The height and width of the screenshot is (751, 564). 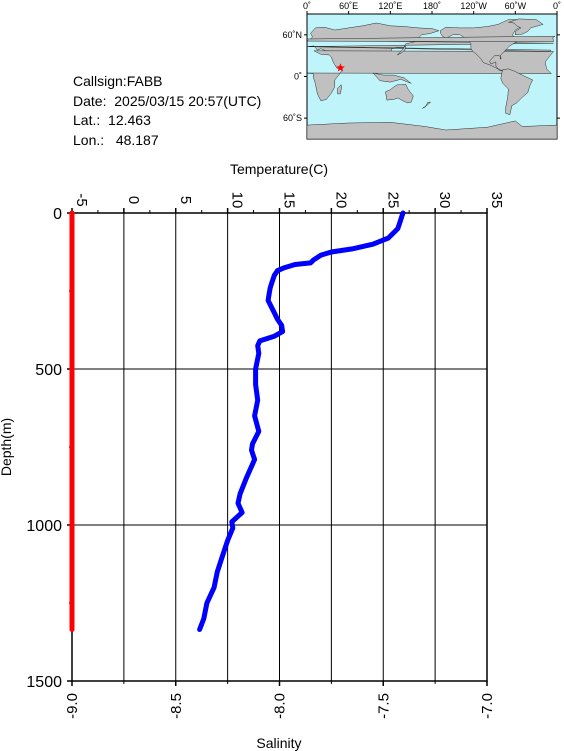 What do you see at coordinates (516, 6) in the screenshot?
I see `map-lon-label: 60˚W` at bounding box center [516, 6].